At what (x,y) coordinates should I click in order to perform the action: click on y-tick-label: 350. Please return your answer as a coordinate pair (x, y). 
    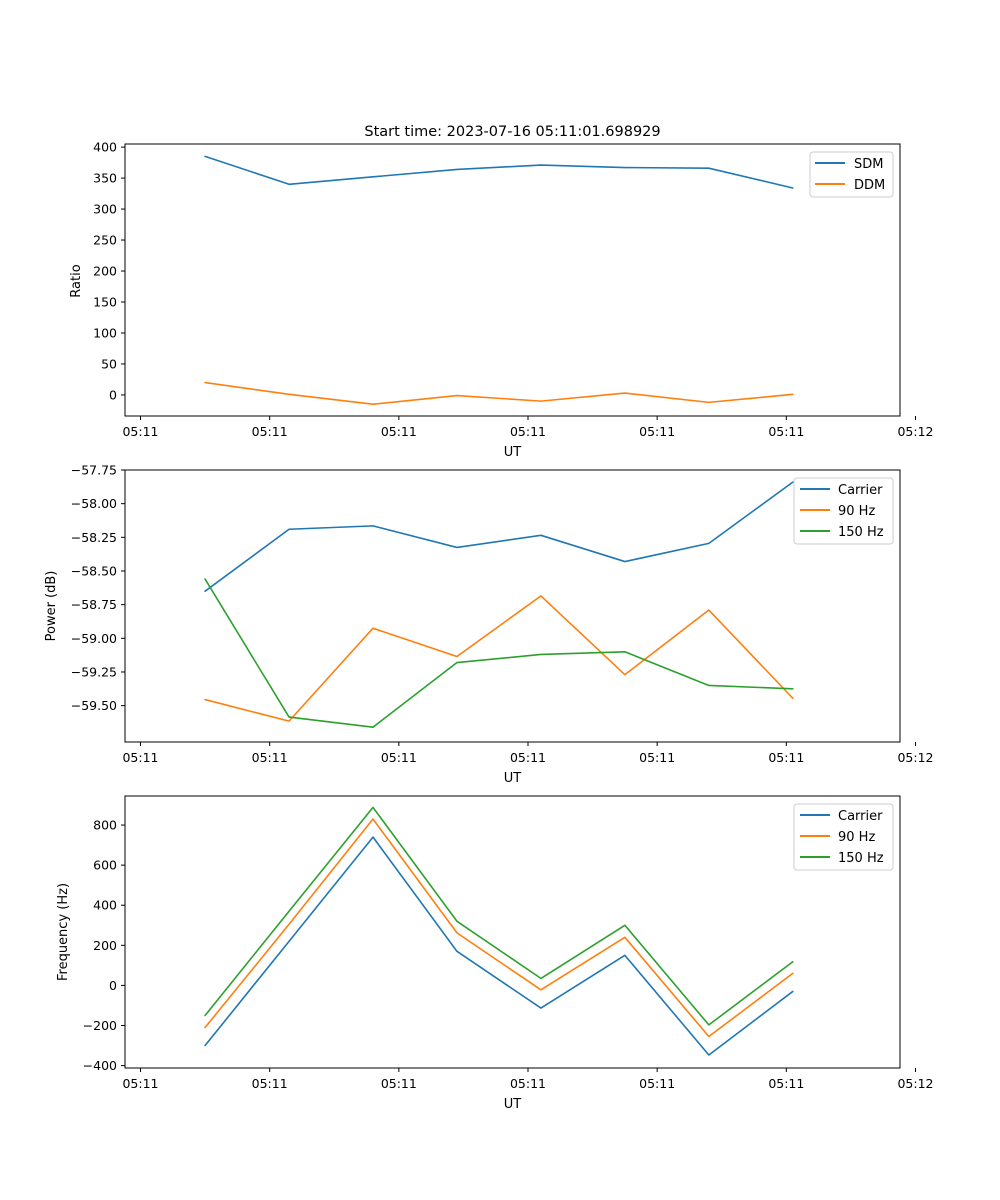
    Looking at the image, I should click on (105, 178).